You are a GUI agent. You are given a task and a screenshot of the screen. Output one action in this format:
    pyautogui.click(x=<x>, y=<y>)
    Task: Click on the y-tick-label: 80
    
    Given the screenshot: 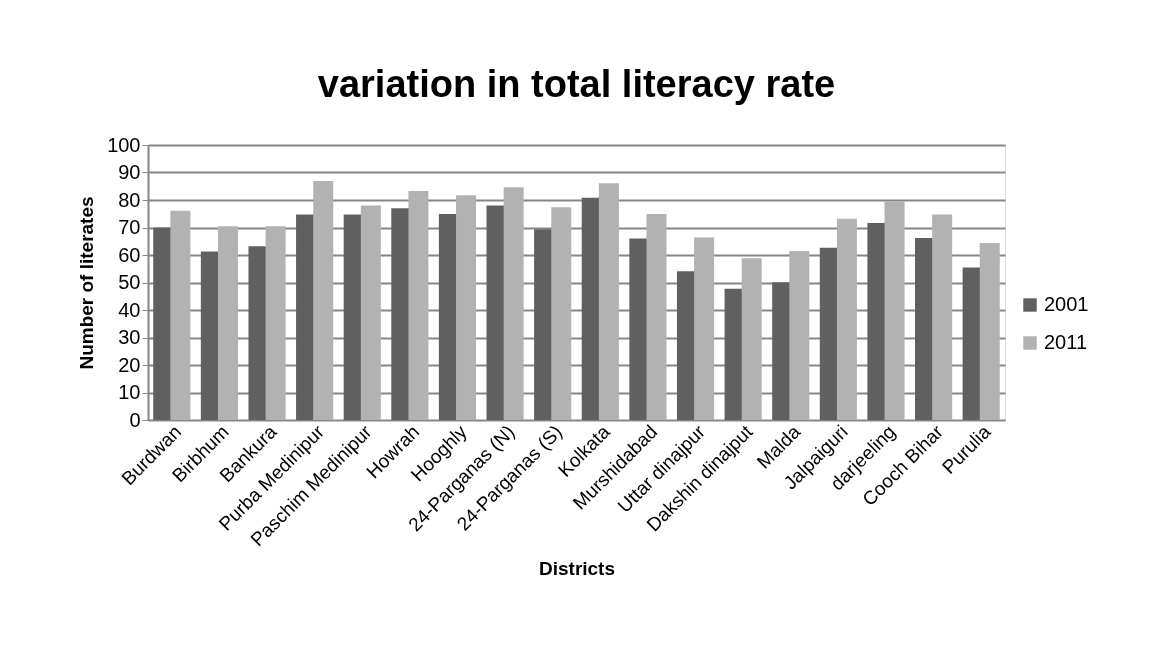 What is the action you would take?
    pyautogui.click(x=129, y=199)
    